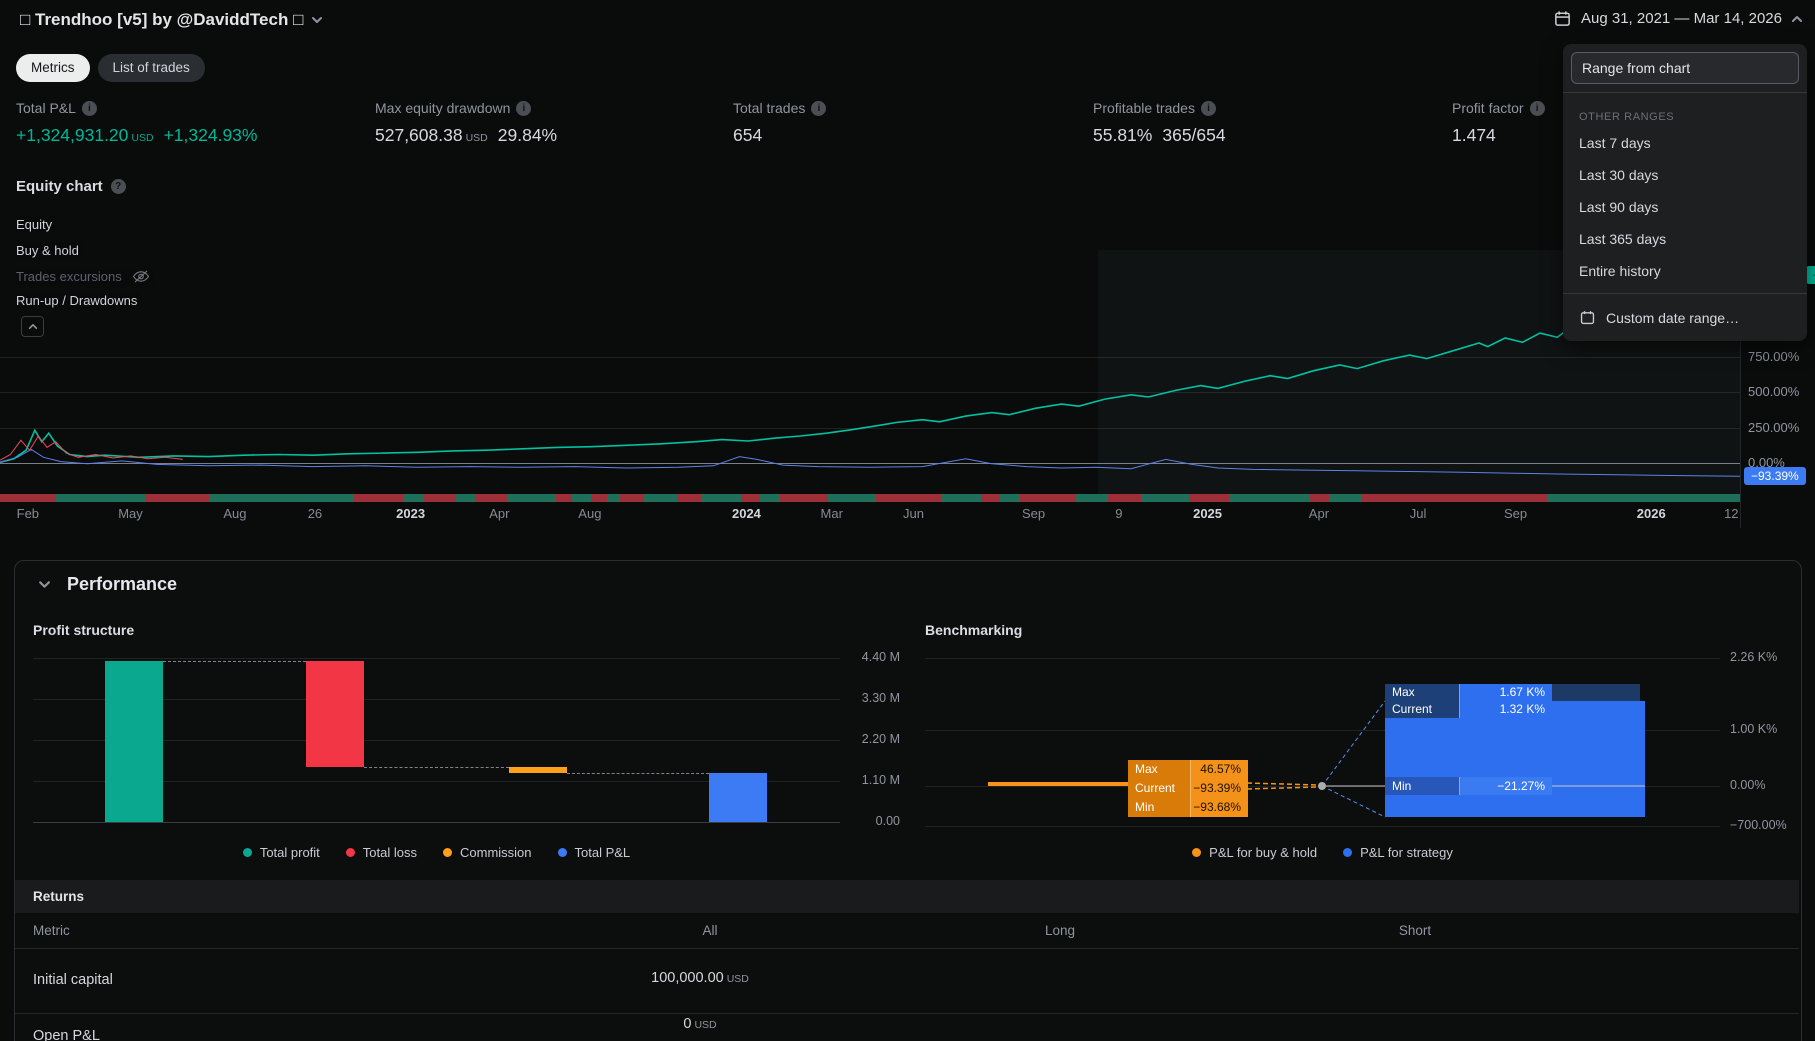 Image resolution: width=1815 pixels, height=1041 pixels. Describe the element at coordinates (107, 584) in the screenshot. I see `performance-header: Performance` at that location.